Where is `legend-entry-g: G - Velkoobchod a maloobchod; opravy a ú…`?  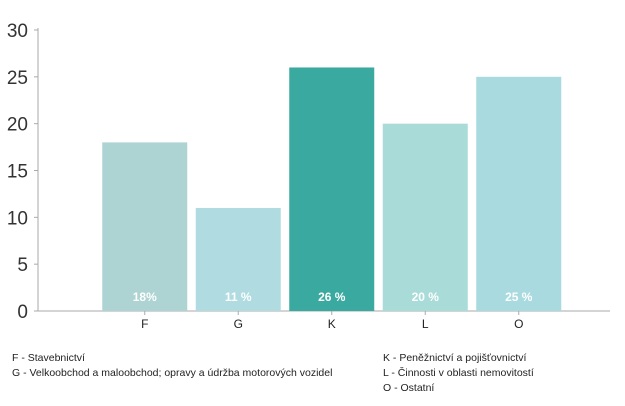 legend-entry-g: G - Velkoobchod a maloobchod; opravy a ú… is located at coordinates (172, 373).